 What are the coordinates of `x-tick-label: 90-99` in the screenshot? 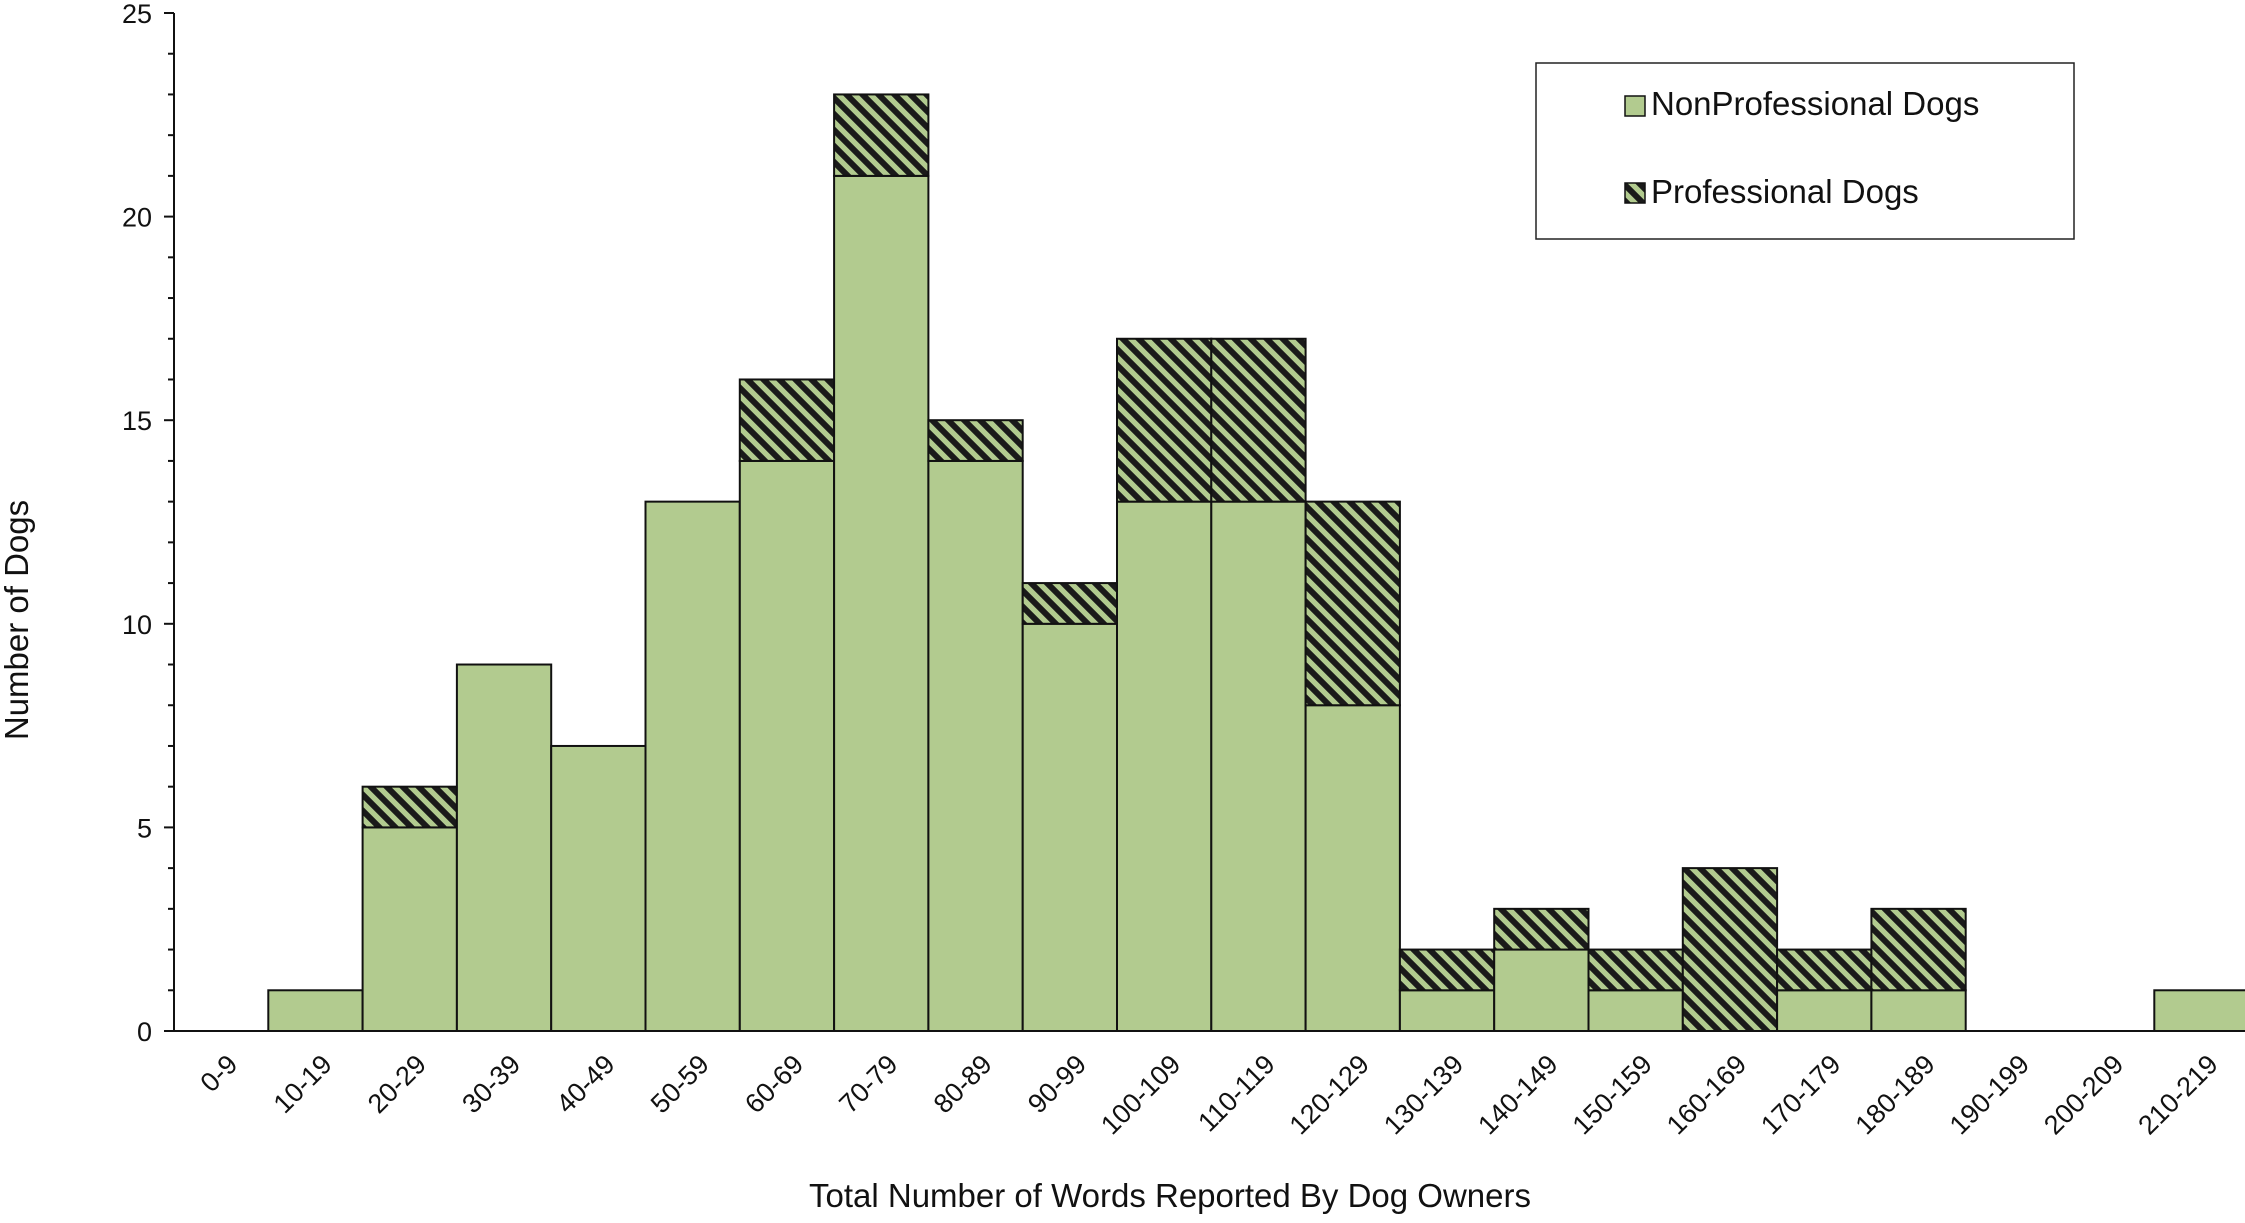 It's located at (1057, 1084).